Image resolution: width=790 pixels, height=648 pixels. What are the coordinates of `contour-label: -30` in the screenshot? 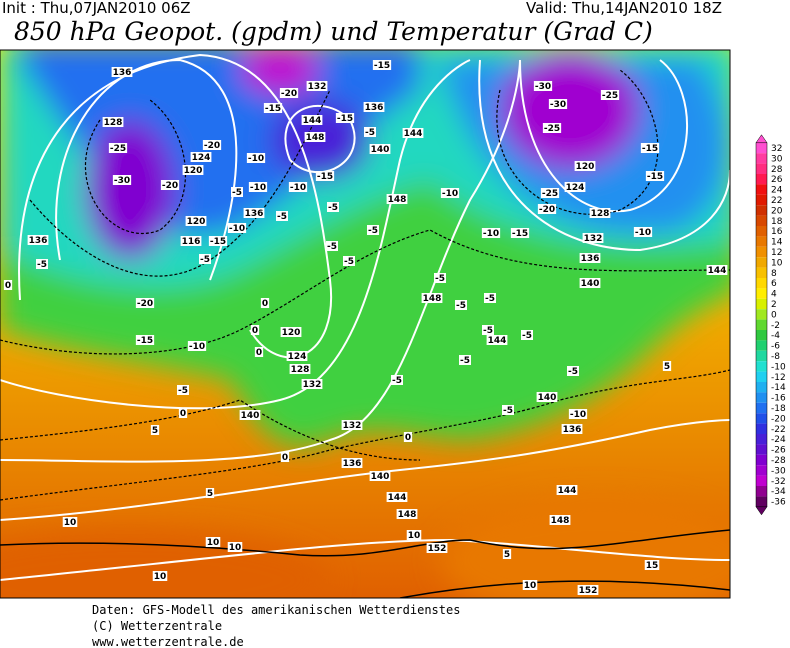 It's located at (122, 180).